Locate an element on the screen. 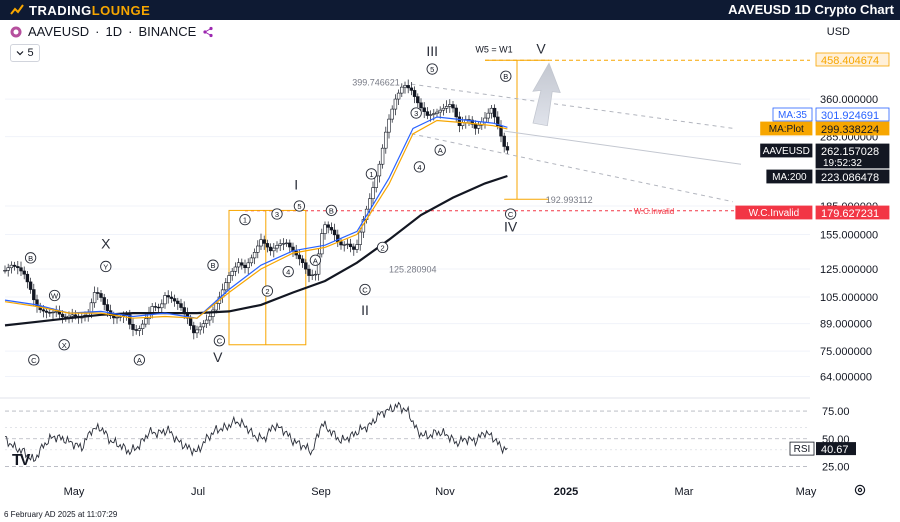 The height and width of the screenshot is (522, 900). wave-4b-label: 4 is located at coordinates (419, 167).